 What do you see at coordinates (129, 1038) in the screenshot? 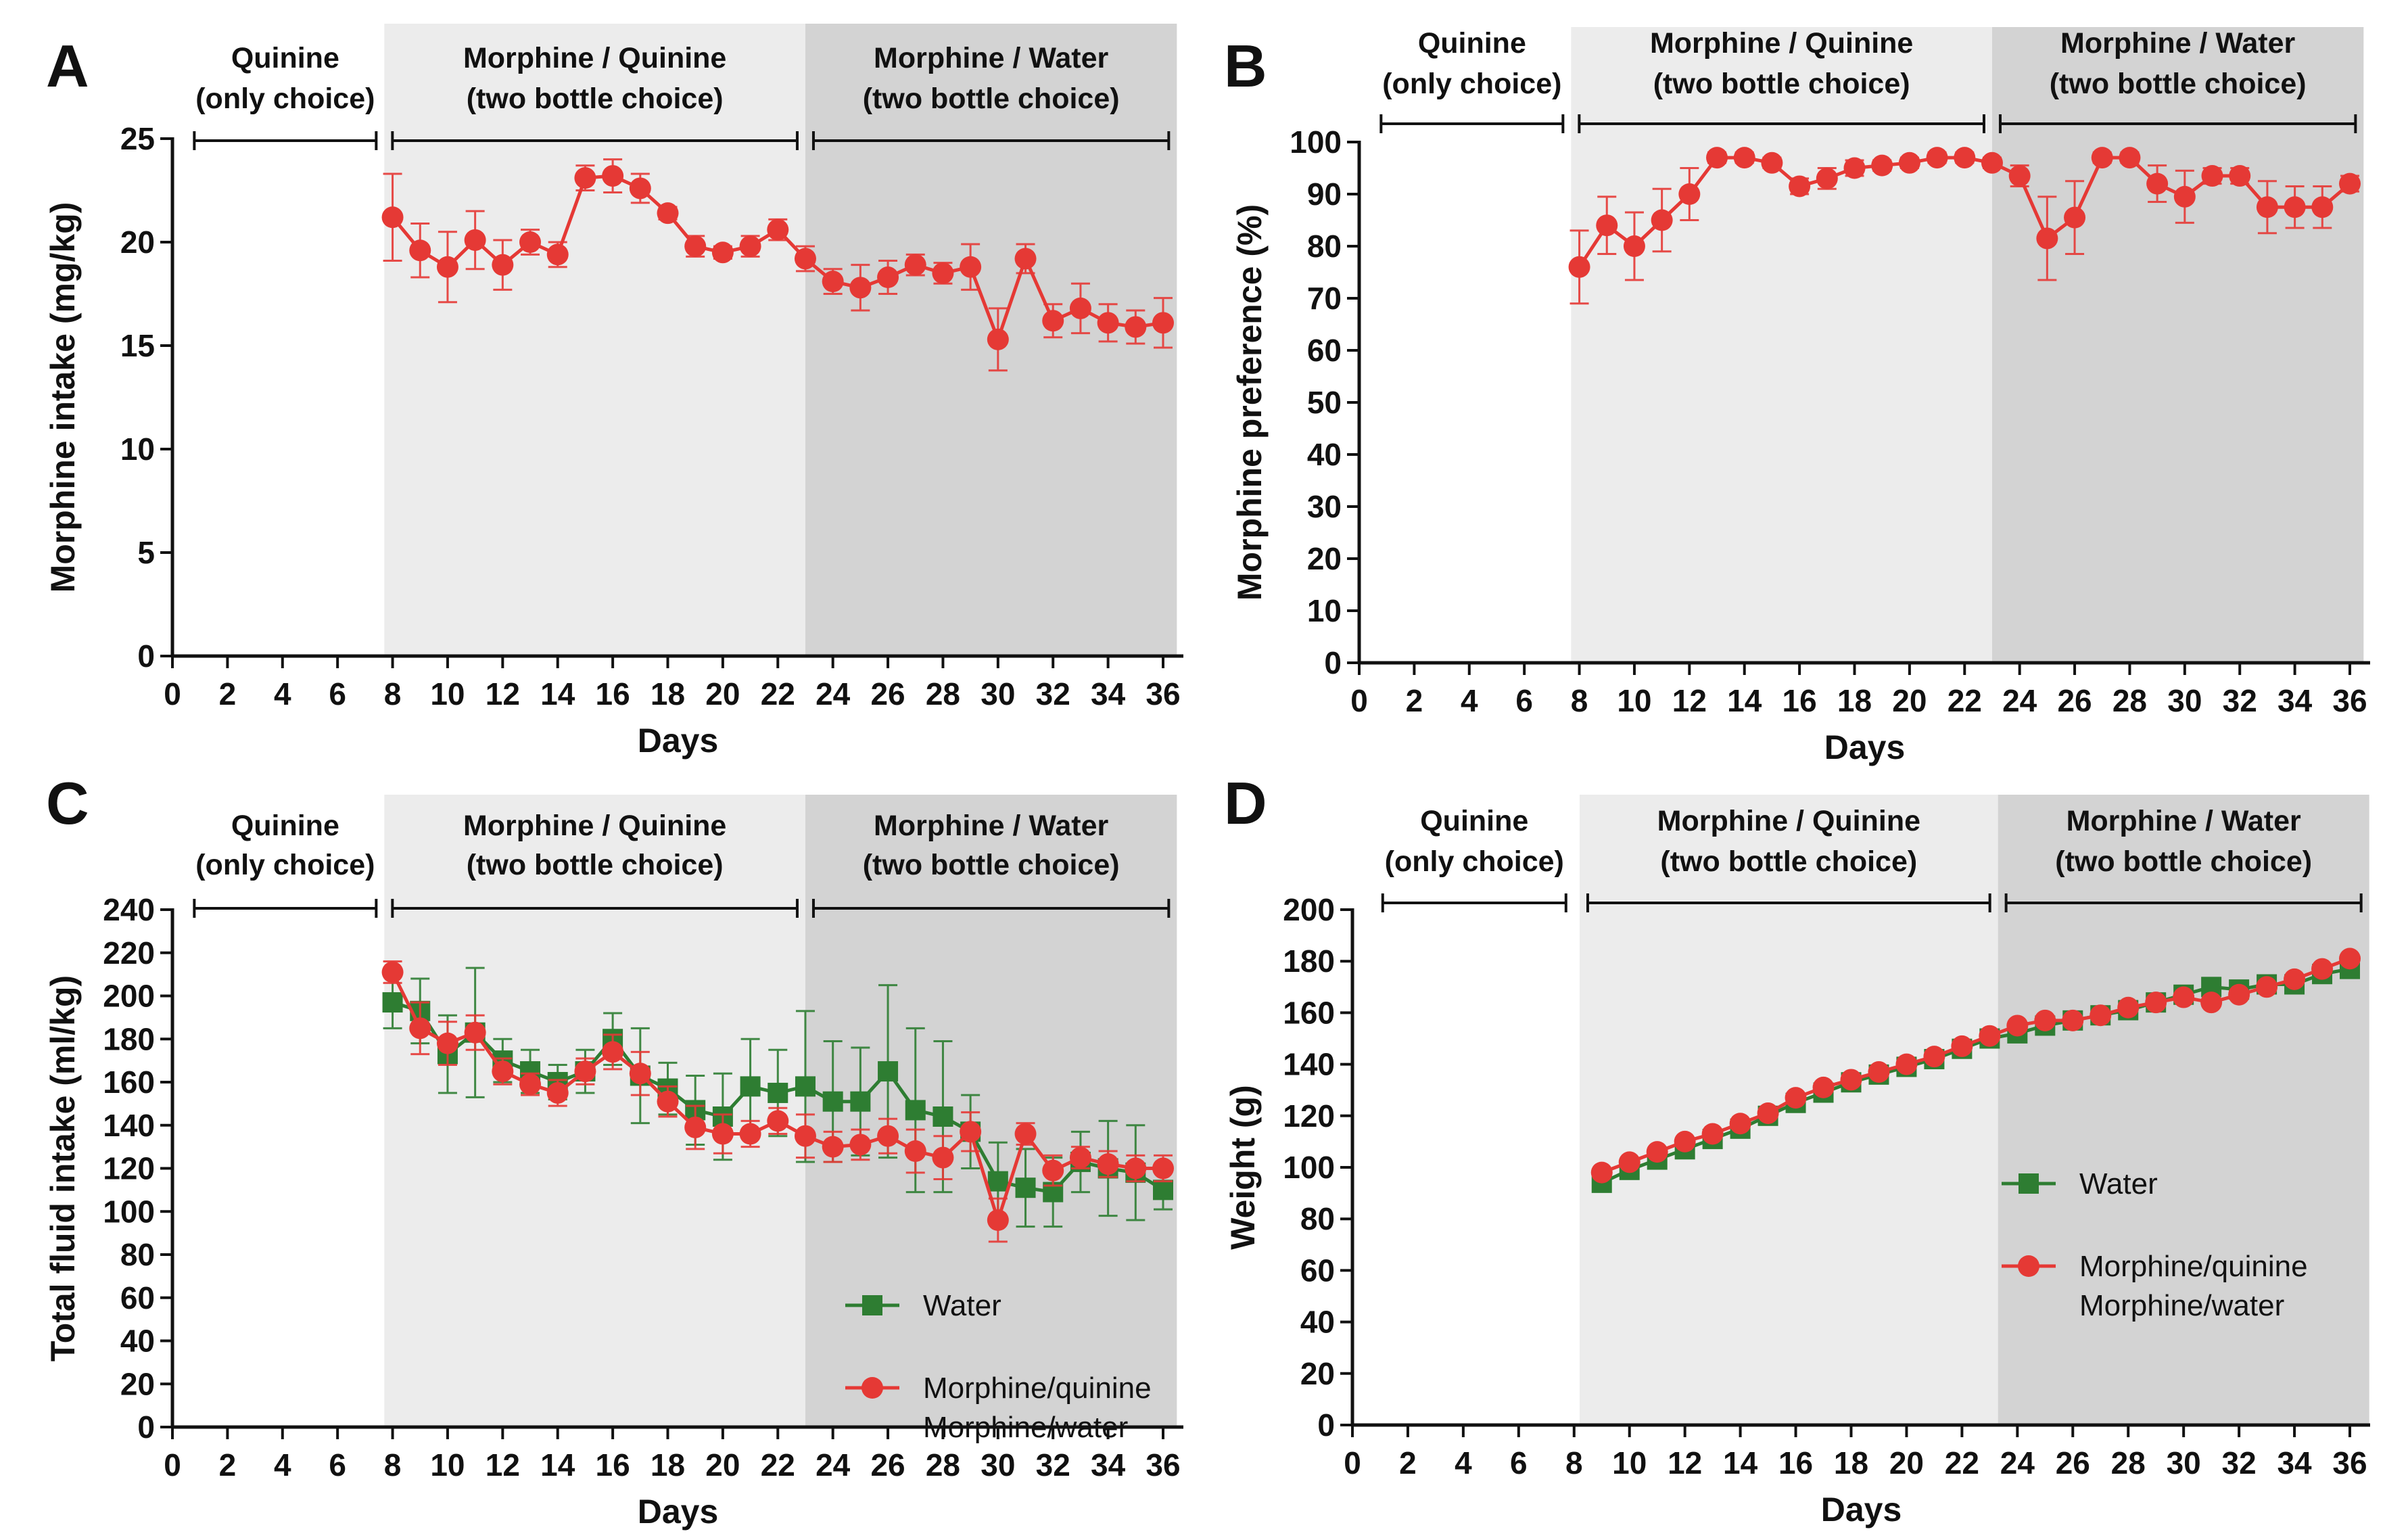
I see `y-tick-label: 180` at bounding box center [129, 1038].